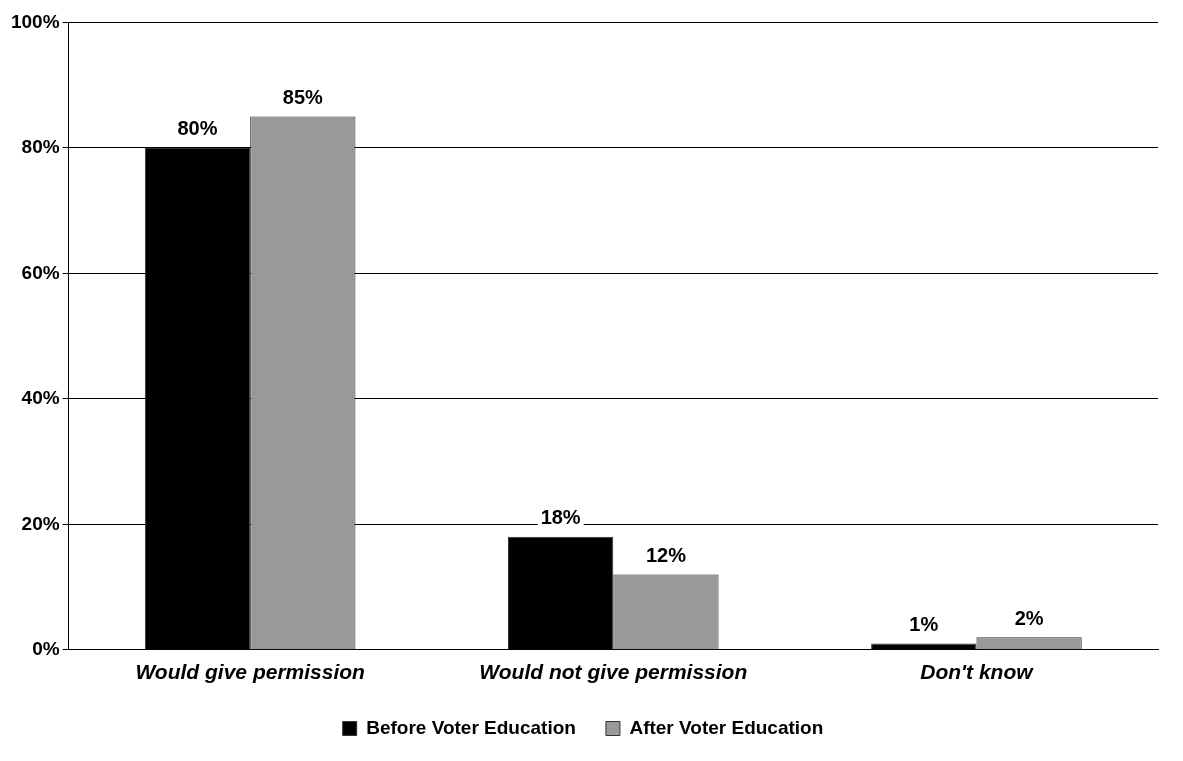  I want to click on legend-label: Before Voter Education, so click(471, 727).